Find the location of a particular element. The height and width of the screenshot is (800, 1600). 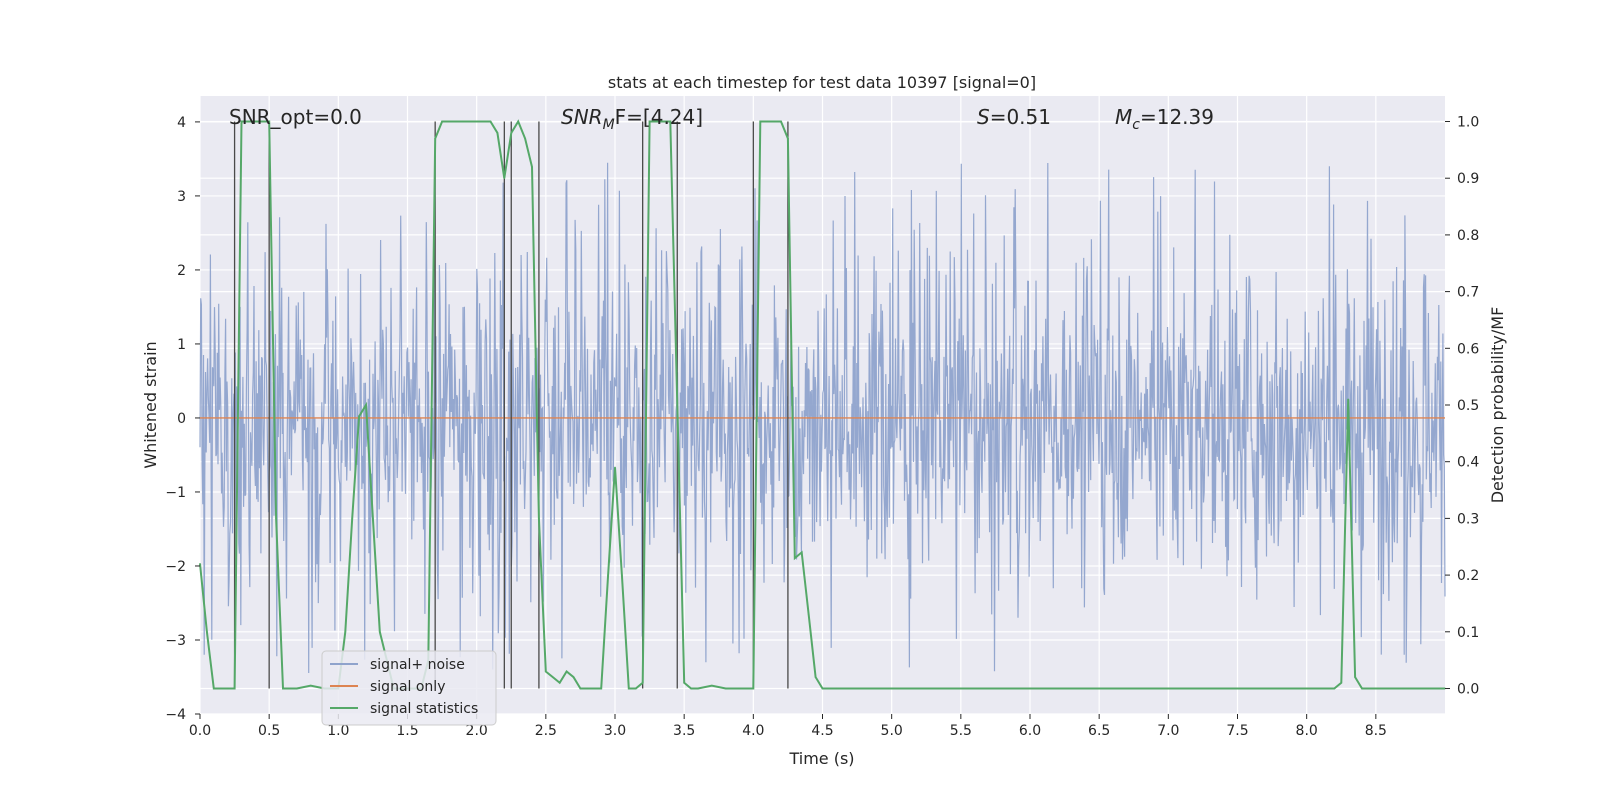

x-tick-label: 3.0 is located at coordinates (615, 731).